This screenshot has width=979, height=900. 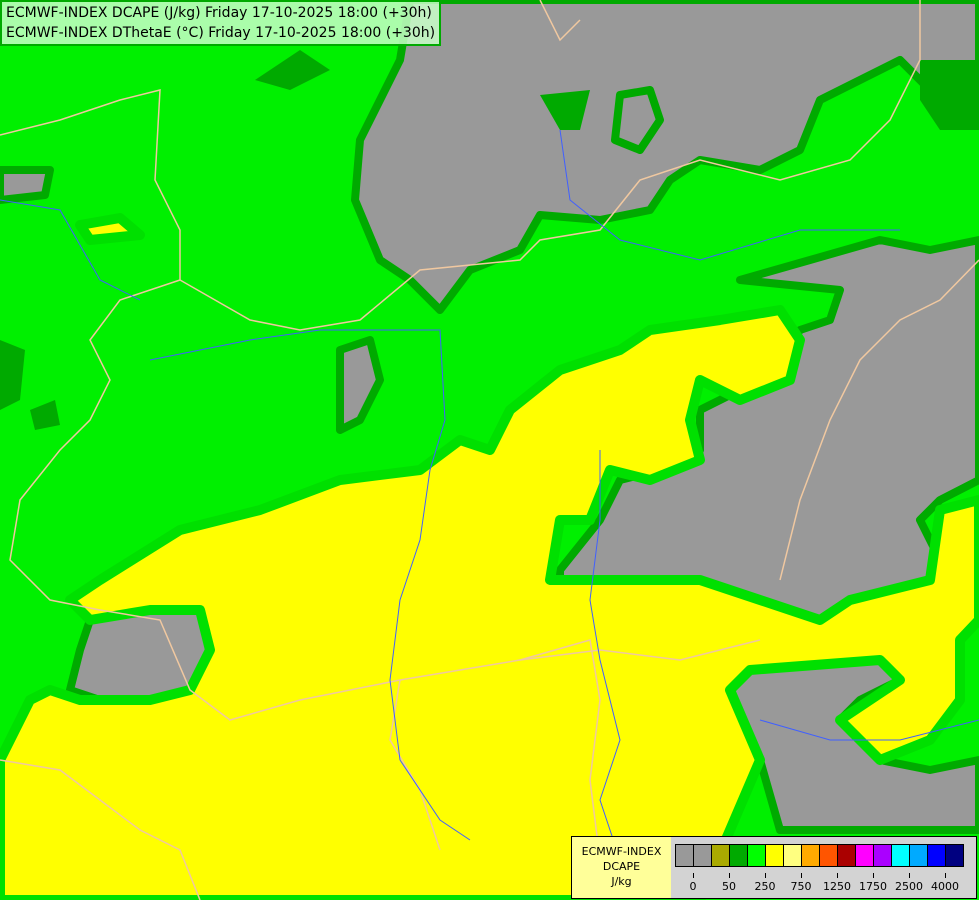 I want to click on legend-tick-label: 50, so click(x=729, y=883).